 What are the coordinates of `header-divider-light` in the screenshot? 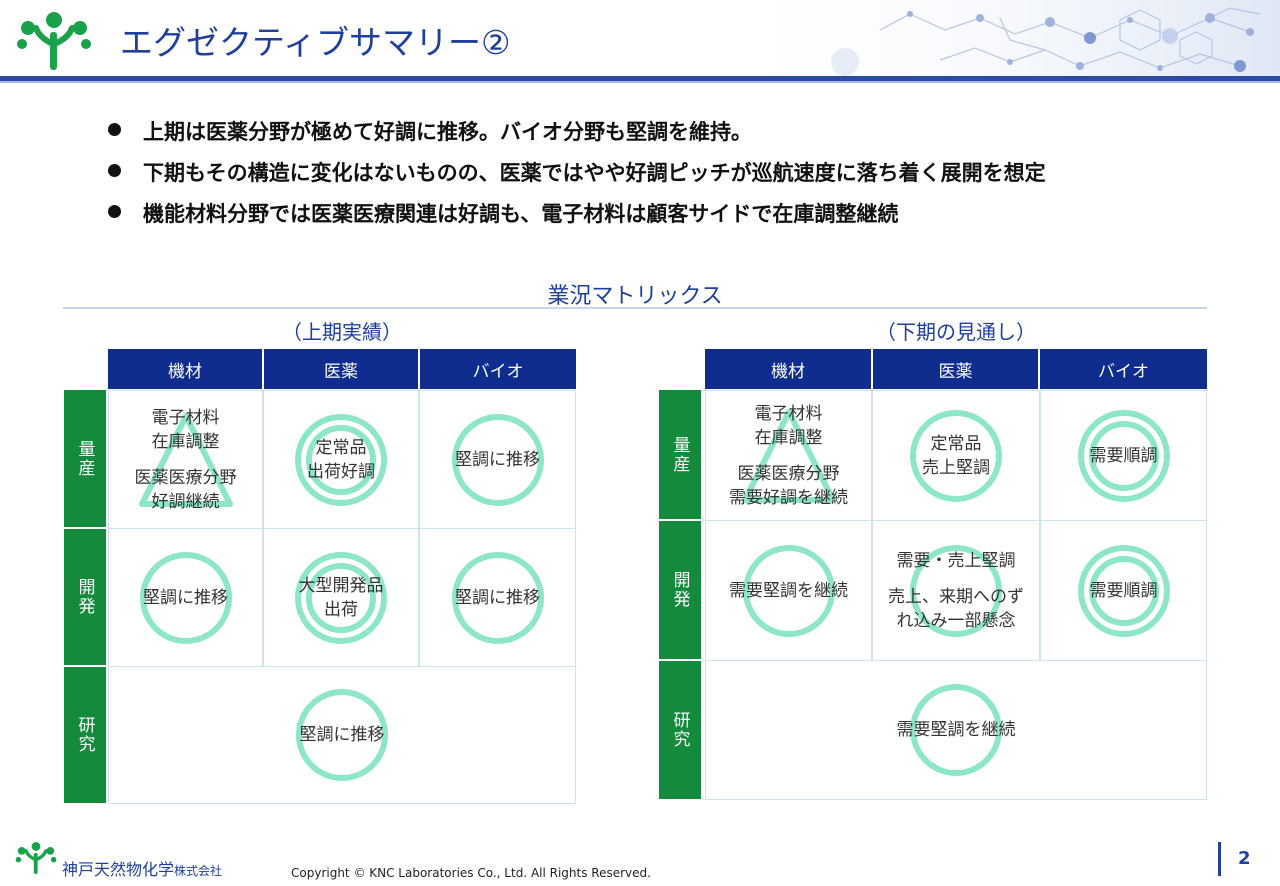 It's located at (640, 82).